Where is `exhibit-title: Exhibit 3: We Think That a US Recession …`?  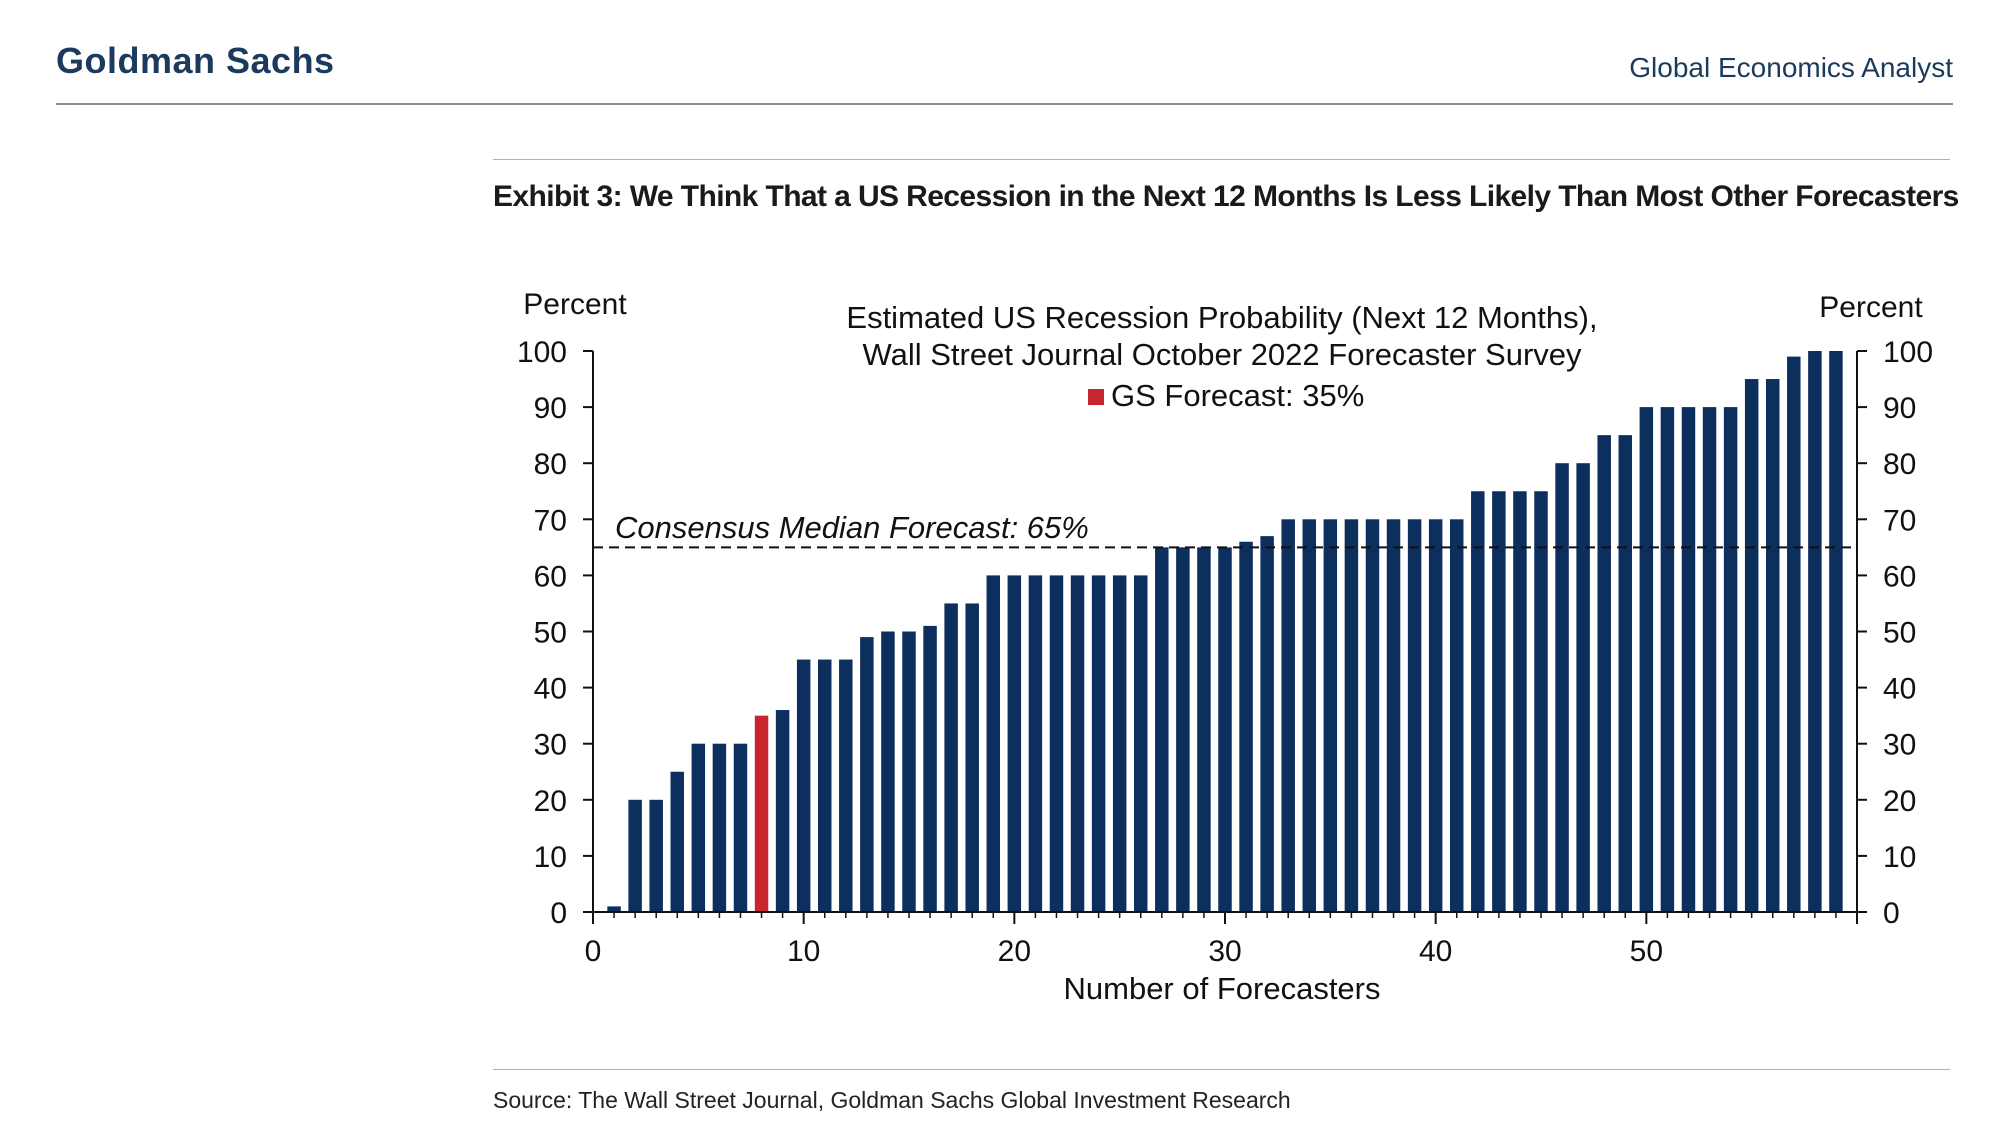 exhibit-title: Exhibit 3: We Think That a US Recession … is located at coordinates (1226, 196).